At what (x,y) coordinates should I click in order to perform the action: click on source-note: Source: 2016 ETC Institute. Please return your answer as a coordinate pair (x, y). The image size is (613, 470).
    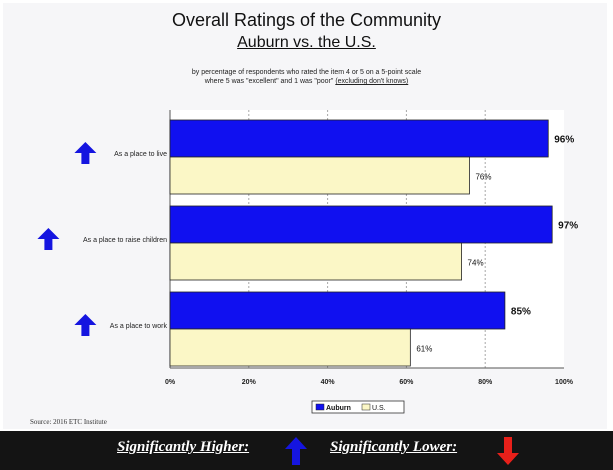
    Looking at the image, I should click on (68, 422).